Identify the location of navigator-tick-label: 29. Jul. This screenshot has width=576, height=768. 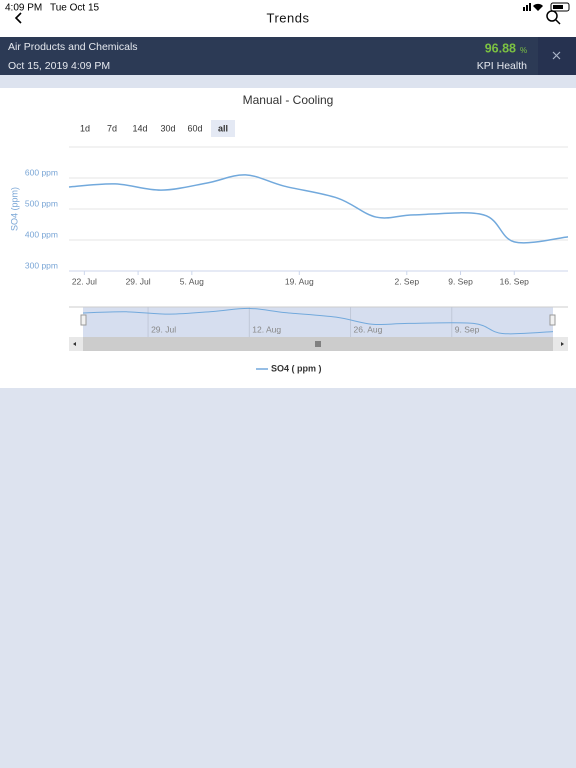
(163, 329).